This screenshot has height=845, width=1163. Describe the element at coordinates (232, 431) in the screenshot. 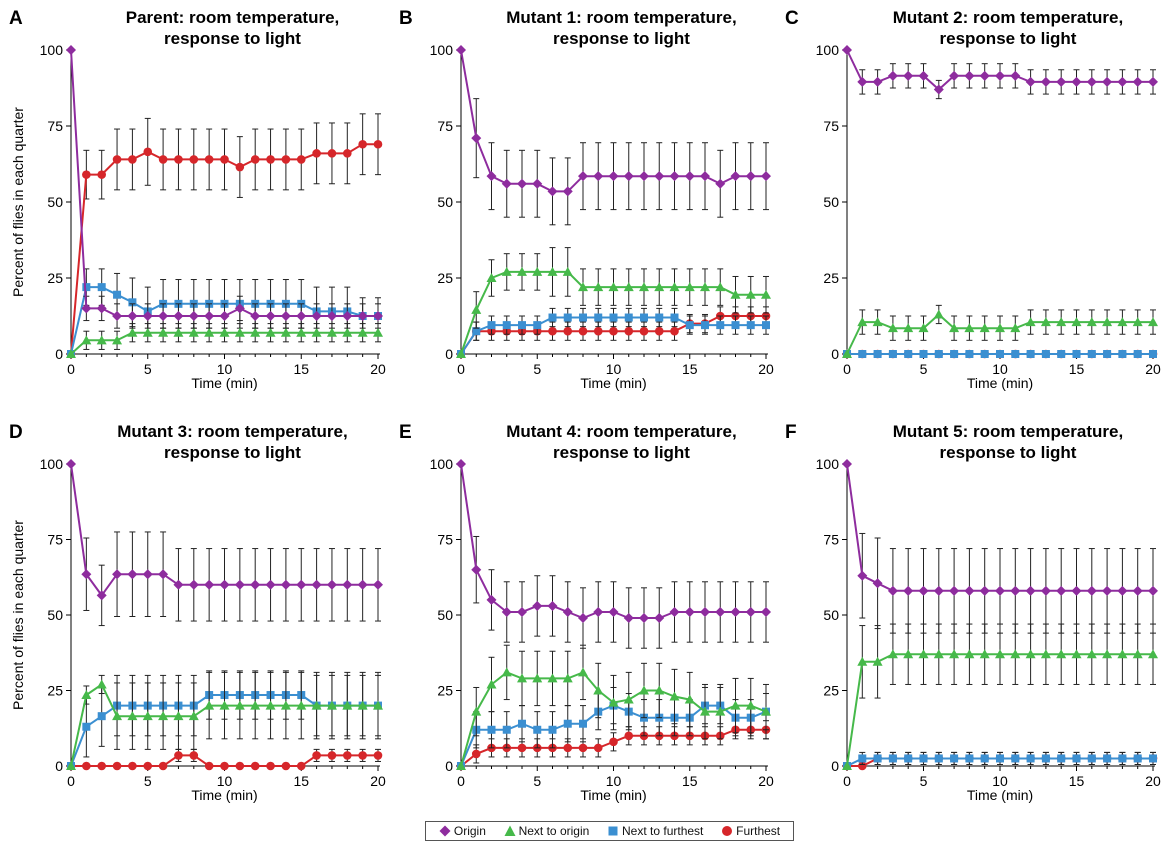

I see `chart-title: Mutant 3: room temperature,` at that location.